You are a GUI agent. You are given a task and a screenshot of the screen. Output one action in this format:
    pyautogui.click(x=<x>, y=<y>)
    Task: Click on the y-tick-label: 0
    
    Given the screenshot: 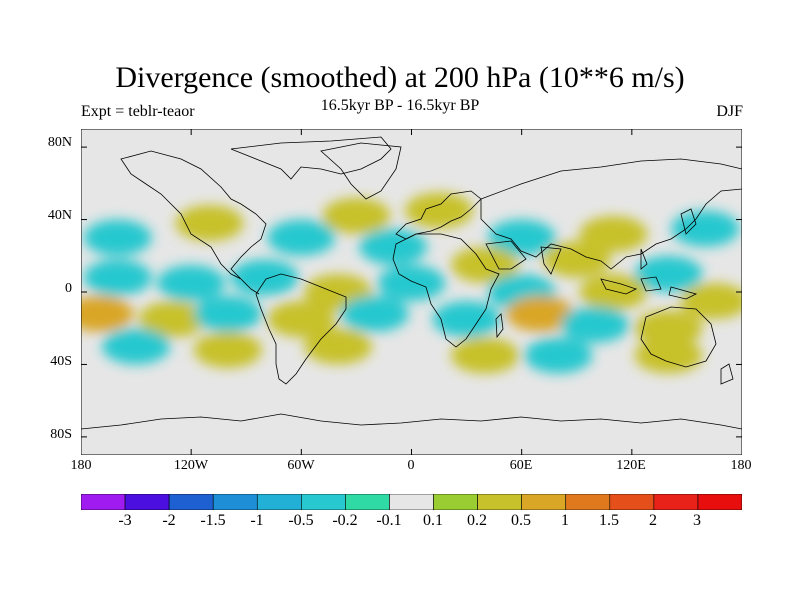 What is the action you would take?
    pyautogui.click(x=68, y=288)
    